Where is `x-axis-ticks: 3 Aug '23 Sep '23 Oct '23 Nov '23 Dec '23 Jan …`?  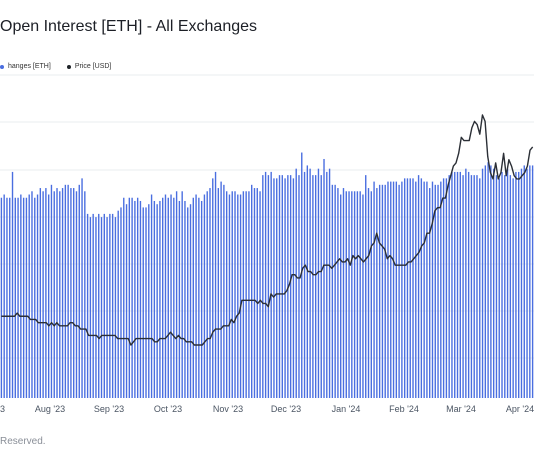 x-axis-ticks: 3 Aug '23 Sep '23 Oct '23 Nov '23 Dec '23 Jan … is located at coordinates (267, 409).